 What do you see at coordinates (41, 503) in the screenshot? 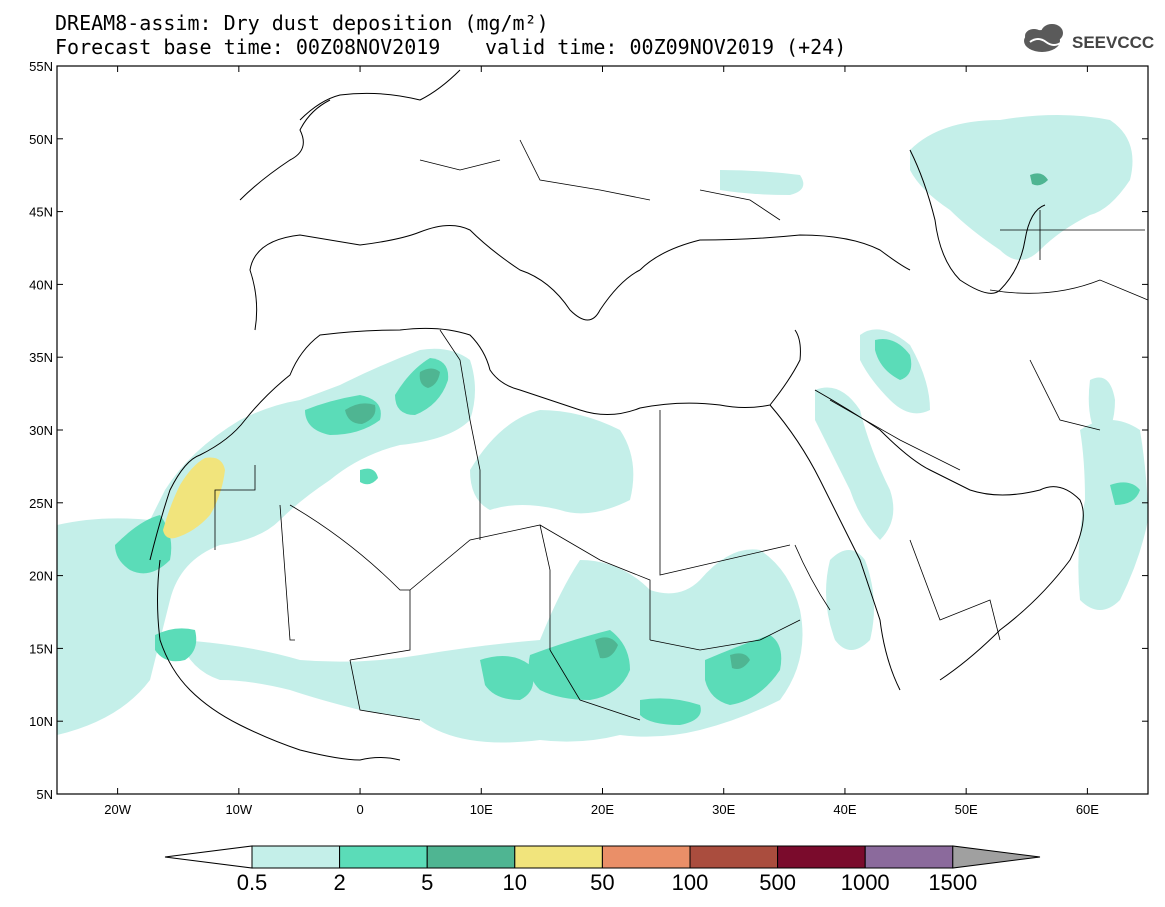
I see `lat-tick-label: 25N` at bounding box center [41, 503].